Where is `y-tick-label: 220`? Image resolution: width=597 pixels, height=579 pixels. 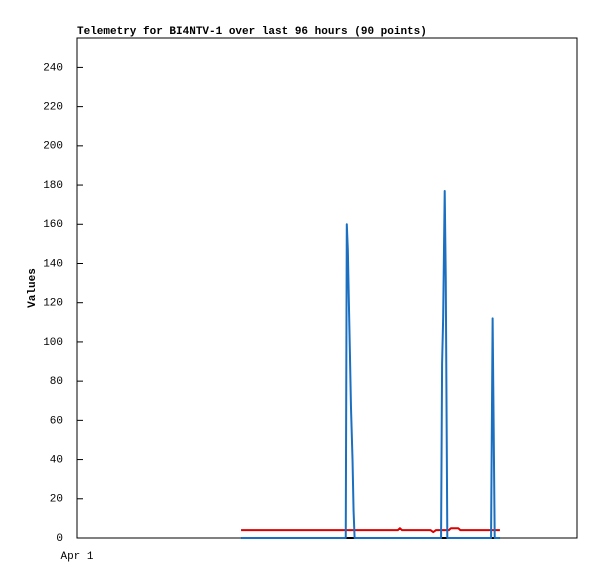
y-tick-label: 220 is located at coordinates (53, 108).